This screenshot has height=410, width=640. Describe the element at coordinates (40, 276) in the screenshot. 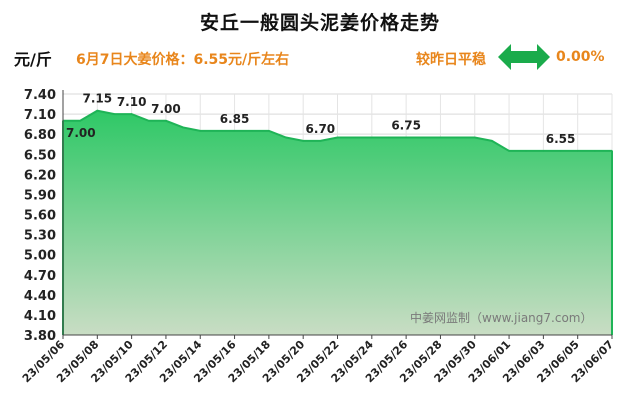

I see `y-tick-label: 4.70` at that location.